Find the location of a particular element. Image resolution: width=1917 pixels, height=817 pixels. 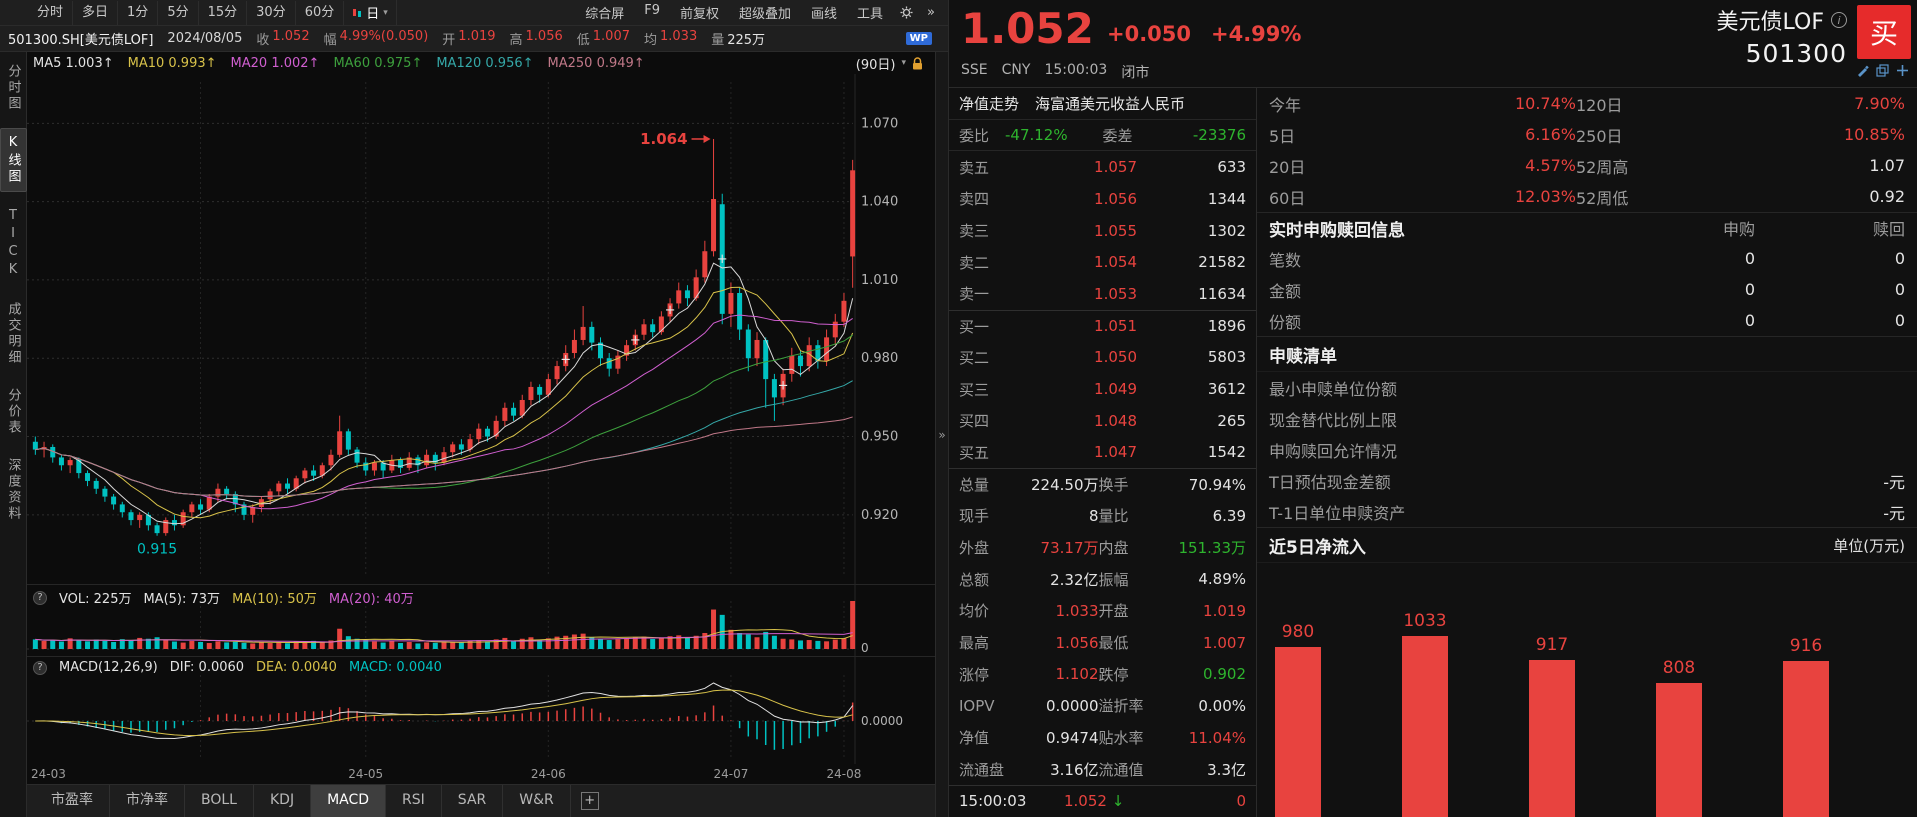

perf-label: 52周高 is located at coordinates (1602, 167).